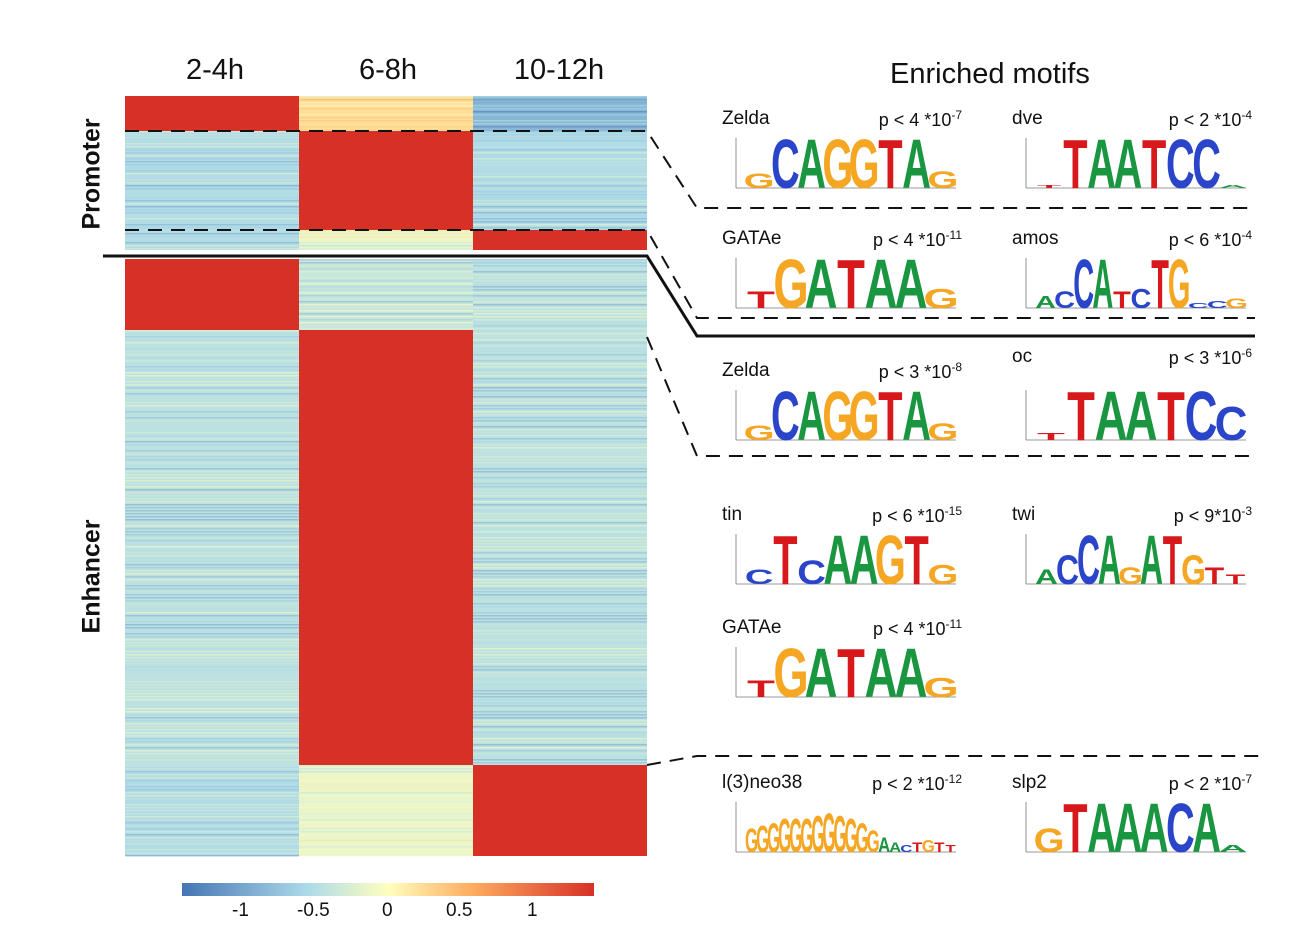 Image resolution: width=1307 pixels, height=944 pixels. I want to click on motif-pvalue: p < 2 *10-4, so click(1210, 119).